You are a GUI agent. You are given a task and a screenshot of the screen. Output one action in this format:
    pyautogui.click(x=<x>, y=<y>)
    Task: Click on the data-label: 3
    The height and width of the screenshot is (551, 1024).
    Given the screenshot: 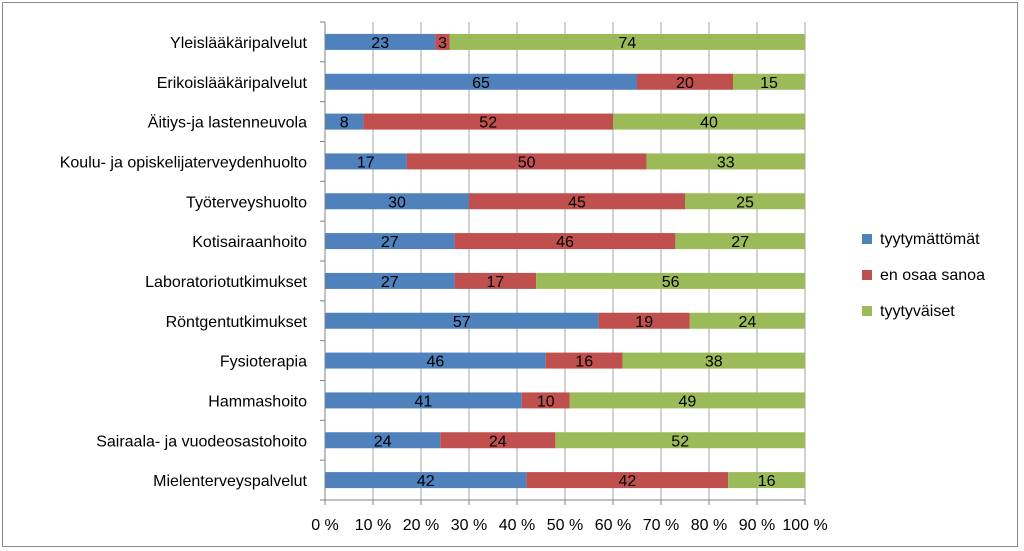 What is the action you would take?
    pyautogui.click(x=442, y=43)
    